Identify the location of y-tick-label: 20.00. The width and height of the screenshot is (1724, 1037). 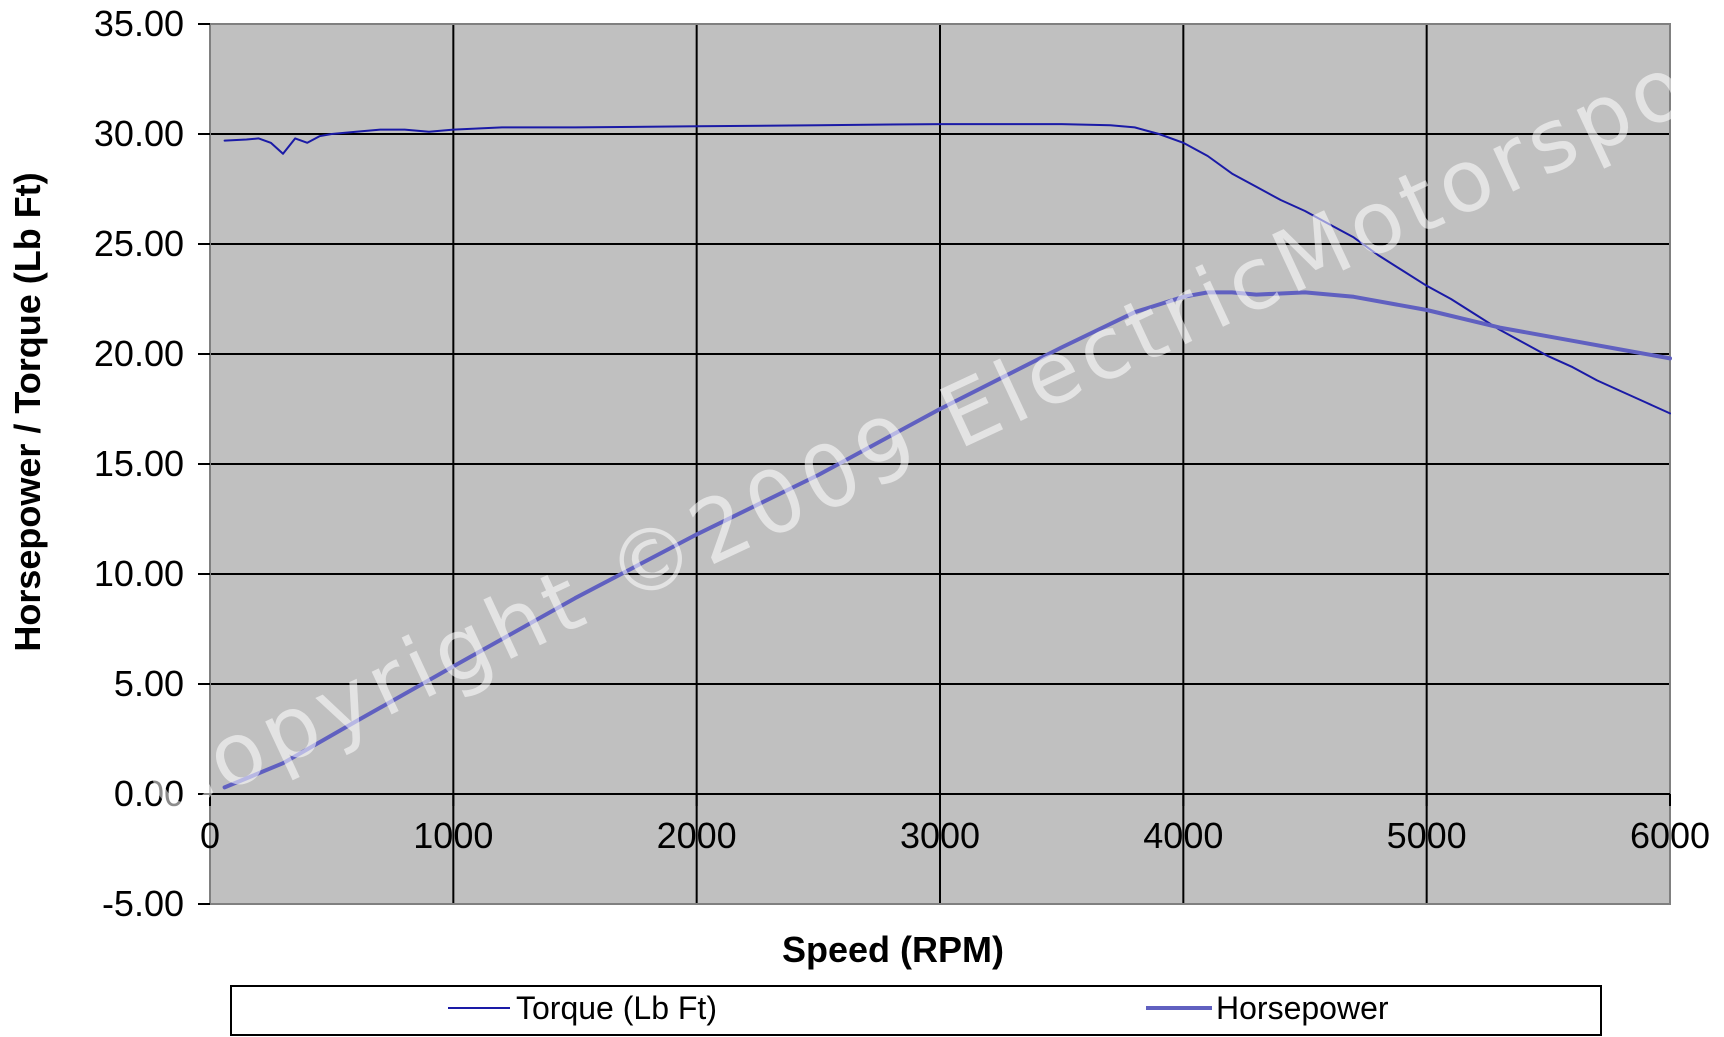
(139, 353).